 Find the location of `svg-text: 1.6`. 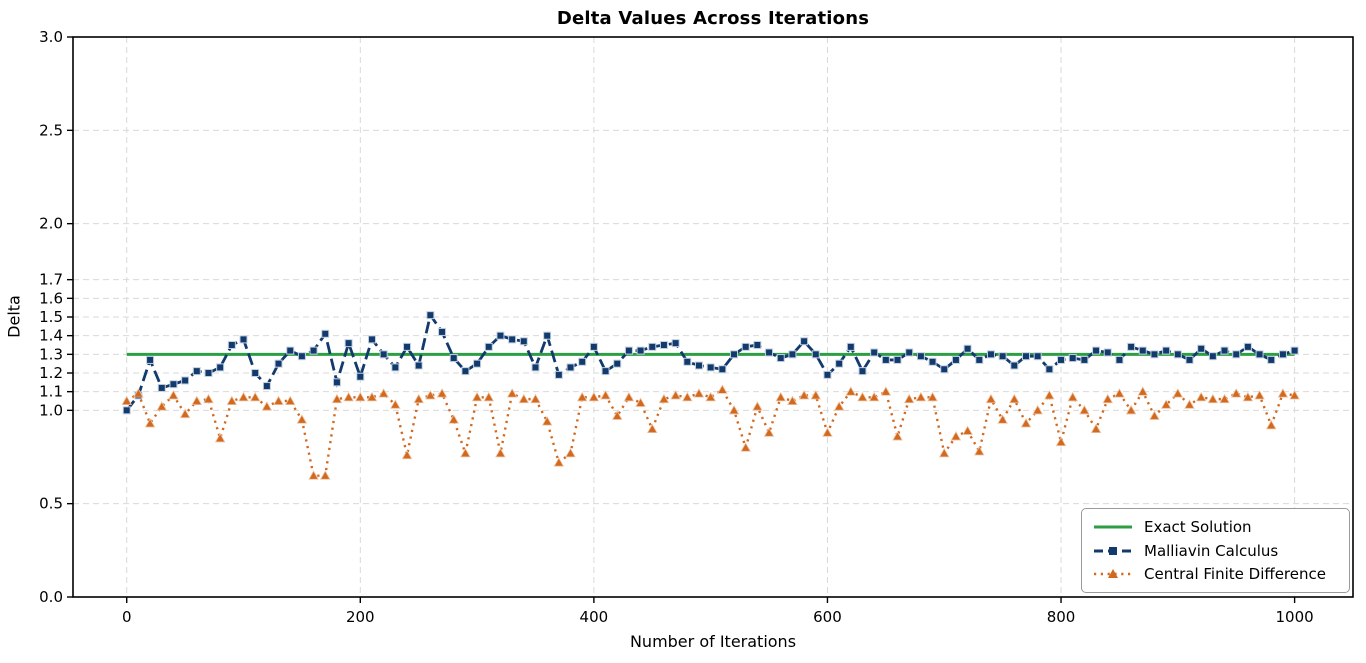

svg-text: 1.6 is located at coordinates (51, 298).